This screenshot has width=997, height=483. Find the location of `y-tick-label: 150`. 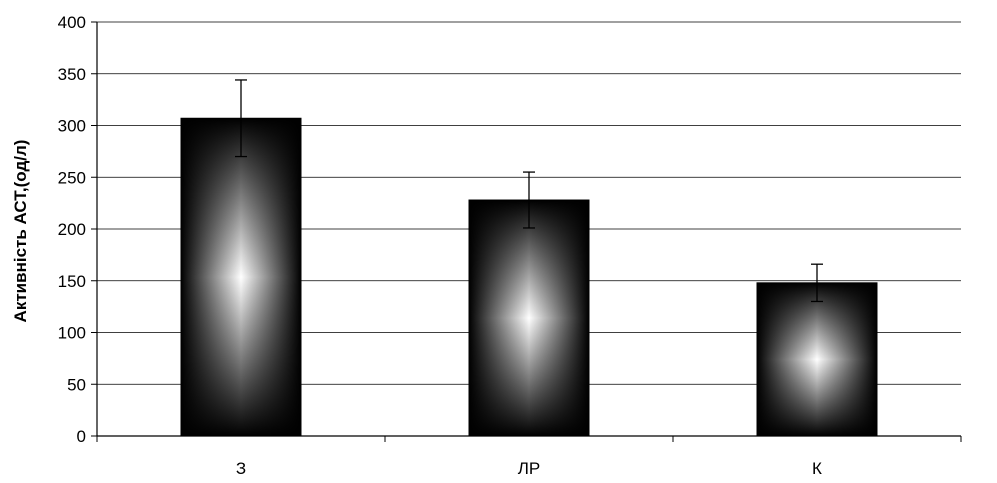

y-tick-label: 150 is located at coordinates (72, 281).